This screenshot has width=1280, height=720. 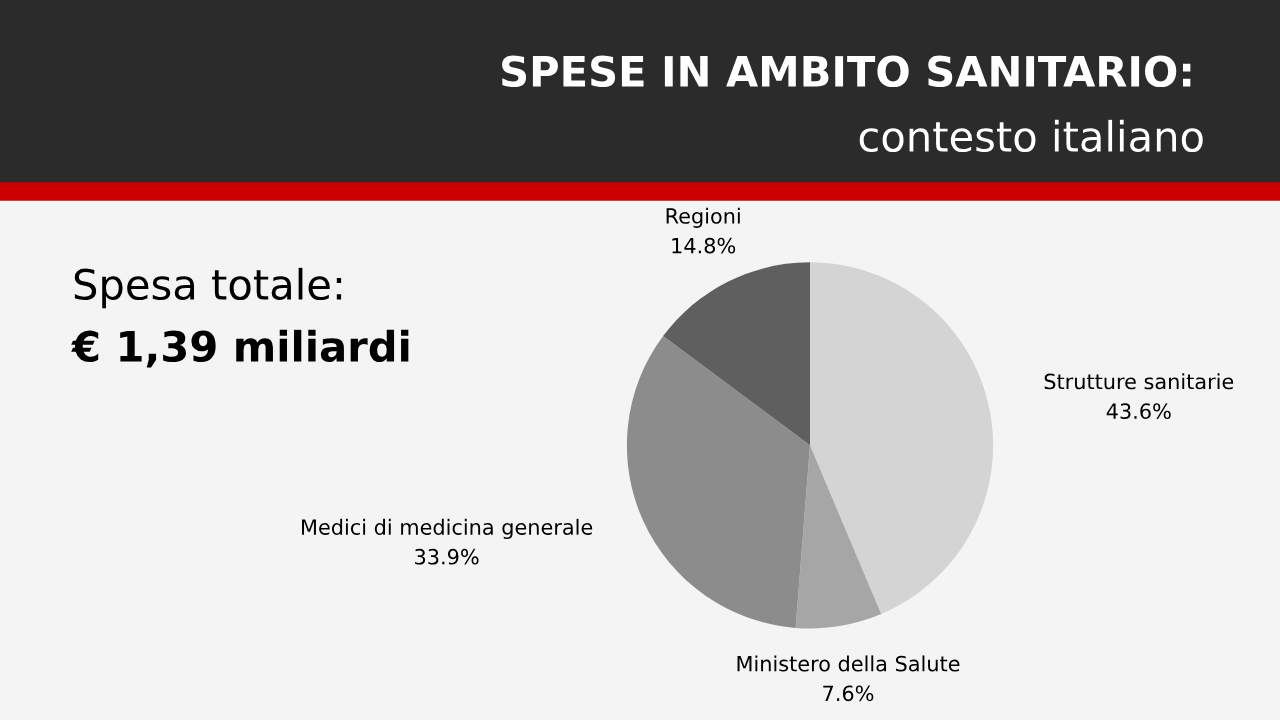 I want to click on text: € 1,39 miliardi, so click(x=240, y=348).